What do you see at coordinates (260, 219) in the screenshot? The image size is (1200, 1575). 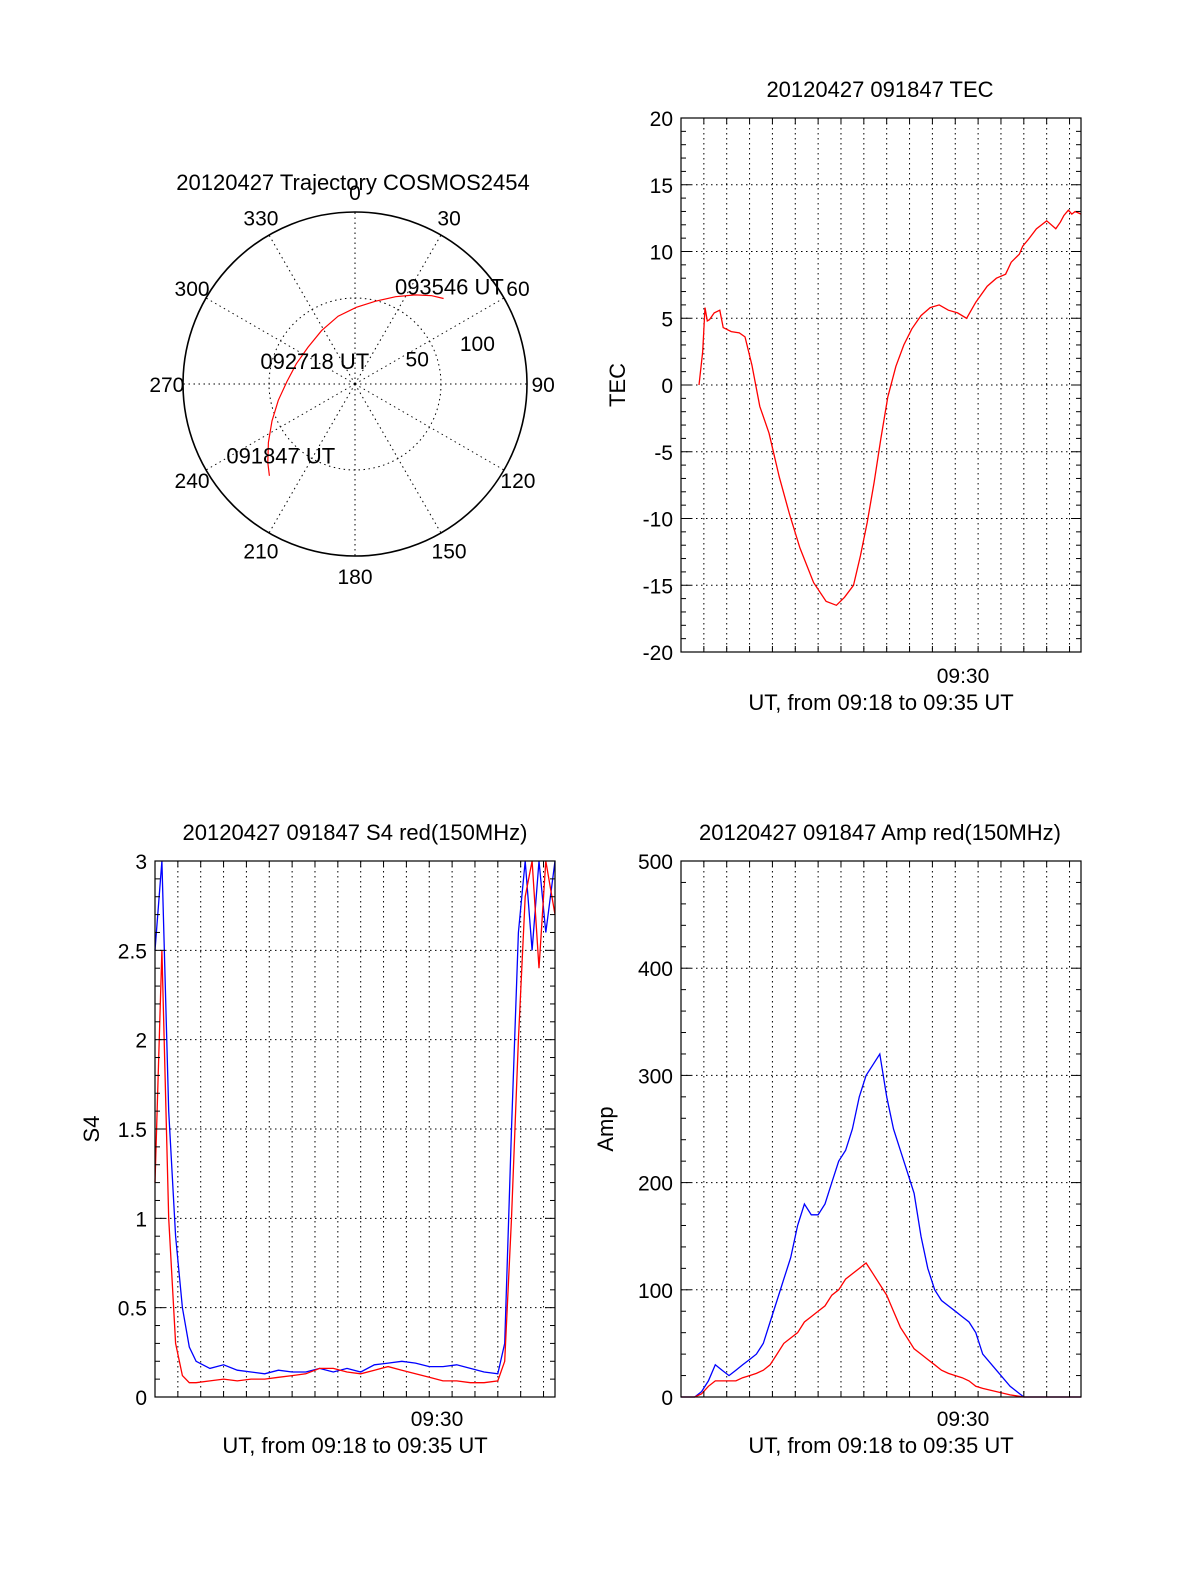 I see `azimuth-label-330: 330` at bounding box center [260, 219].